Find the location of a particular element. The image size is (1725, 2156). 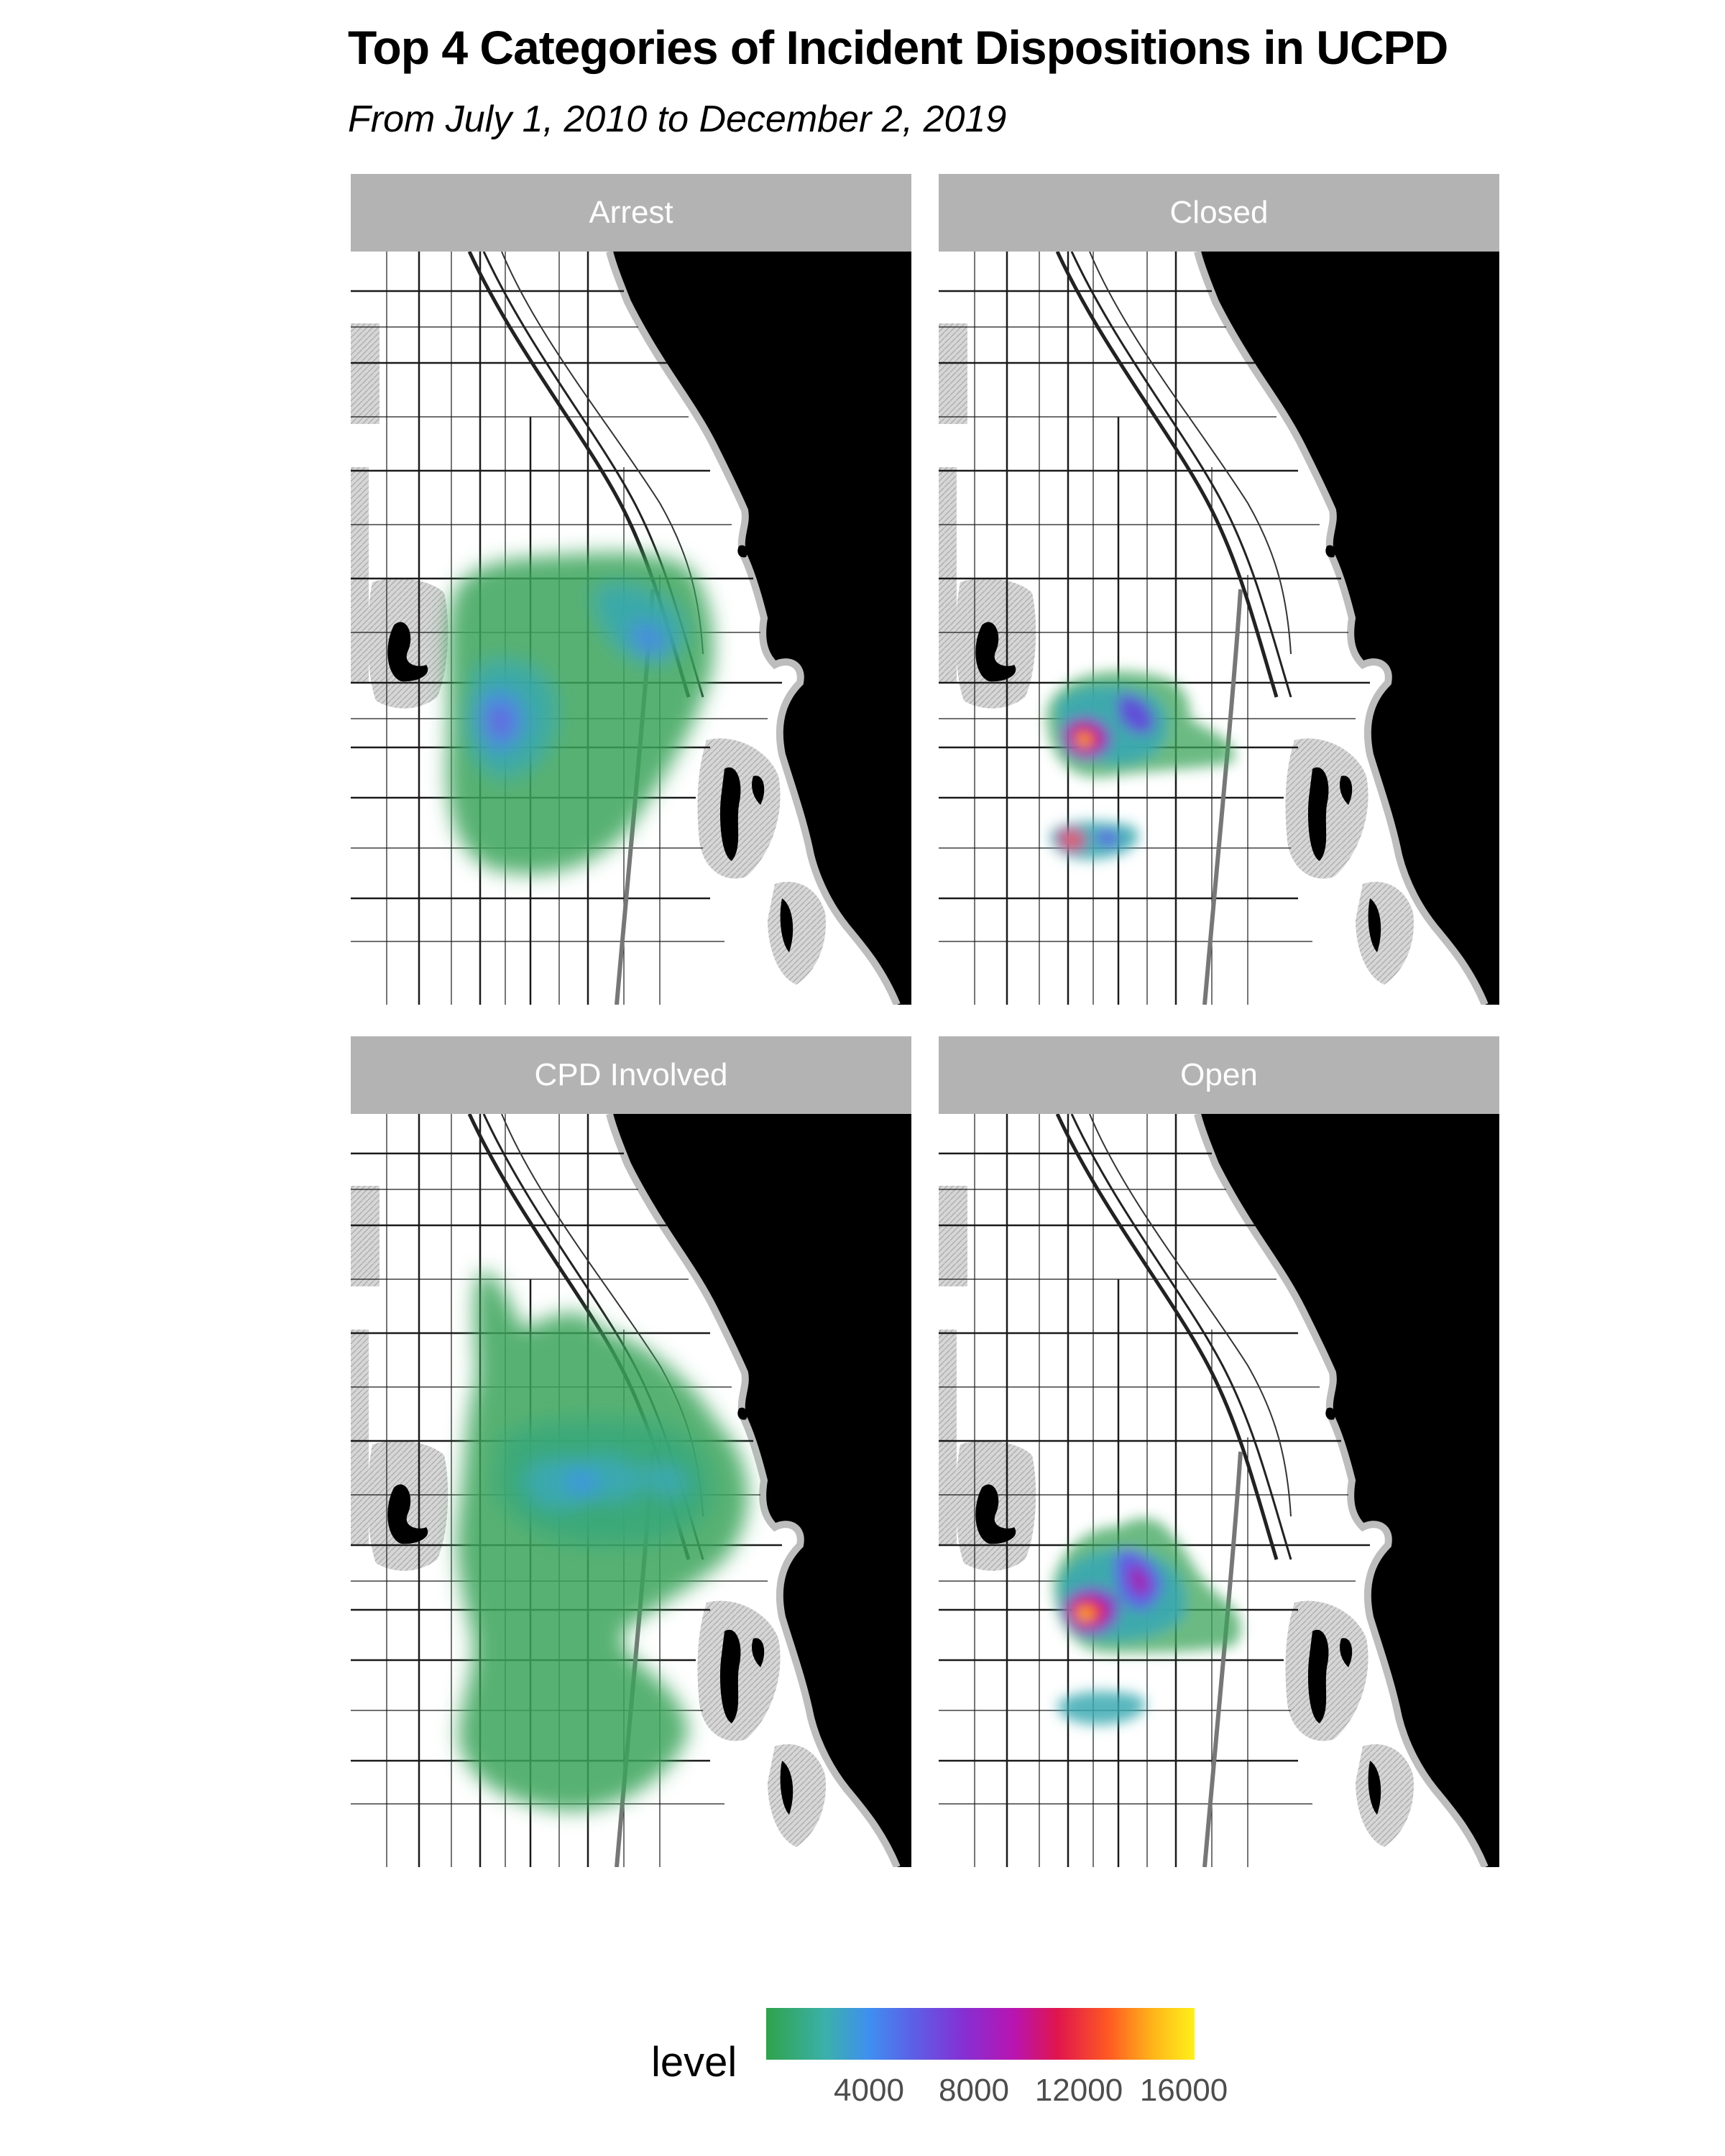

map-arrest is located at coordinates (631, 628).